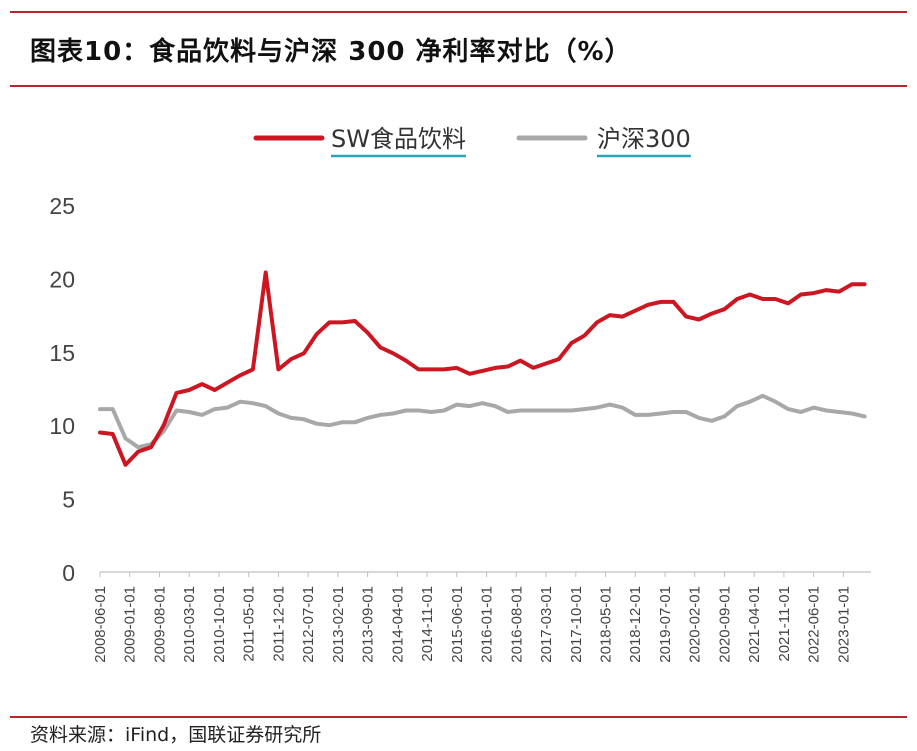  Describe the element at coordinates (458, 717) in the screenshot. I see `bottom-rule` at that location.